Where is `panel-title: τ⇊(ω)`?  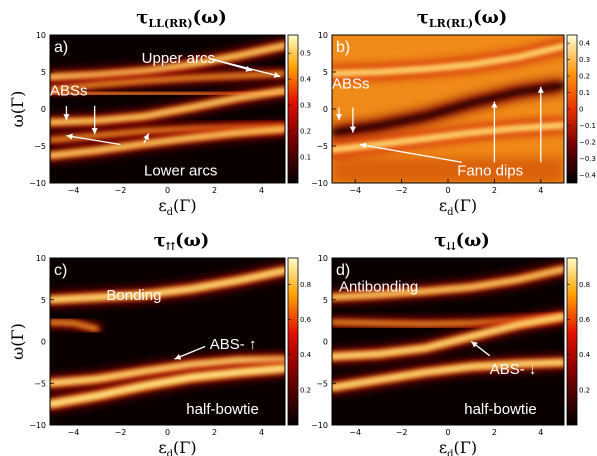 panel-title: τ⇊(ω) is located at coordinates (462, 241).